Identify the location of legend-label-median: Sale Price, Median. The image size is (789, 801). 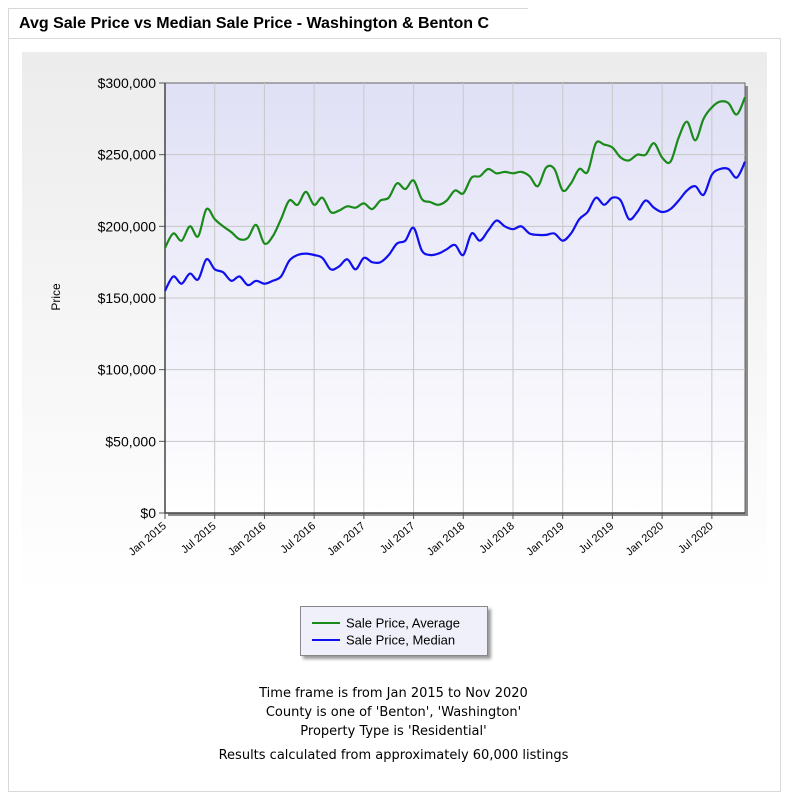
(401, 640).